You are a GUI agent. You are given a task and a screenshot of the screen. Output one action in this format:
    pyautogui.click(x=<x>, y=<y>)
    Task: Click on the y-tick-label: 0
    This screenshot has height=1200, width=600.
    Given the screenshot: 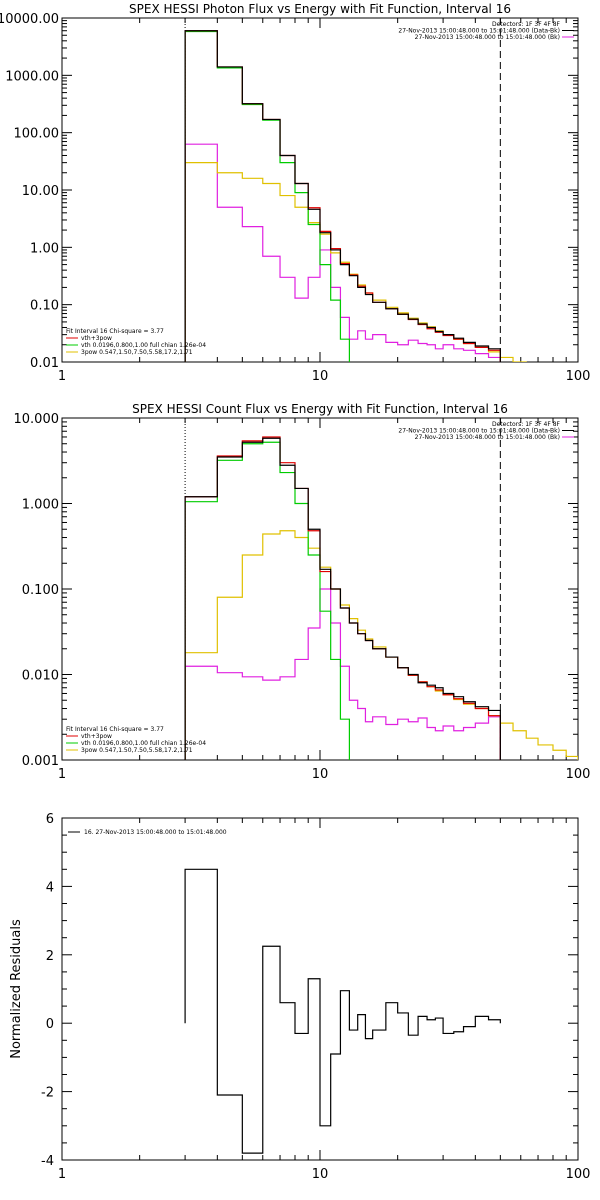 What is the action you would take?
    pyautogui.click(x=50, y=1024)
    